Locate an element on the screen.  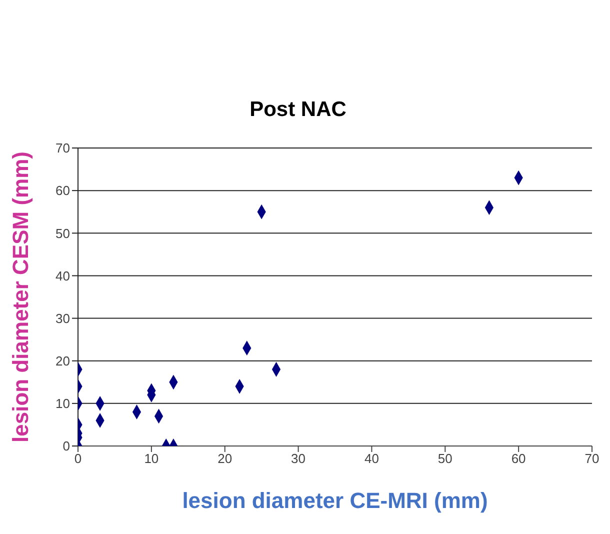
x-tick-label: 50 is located at coordinates (445, 458).